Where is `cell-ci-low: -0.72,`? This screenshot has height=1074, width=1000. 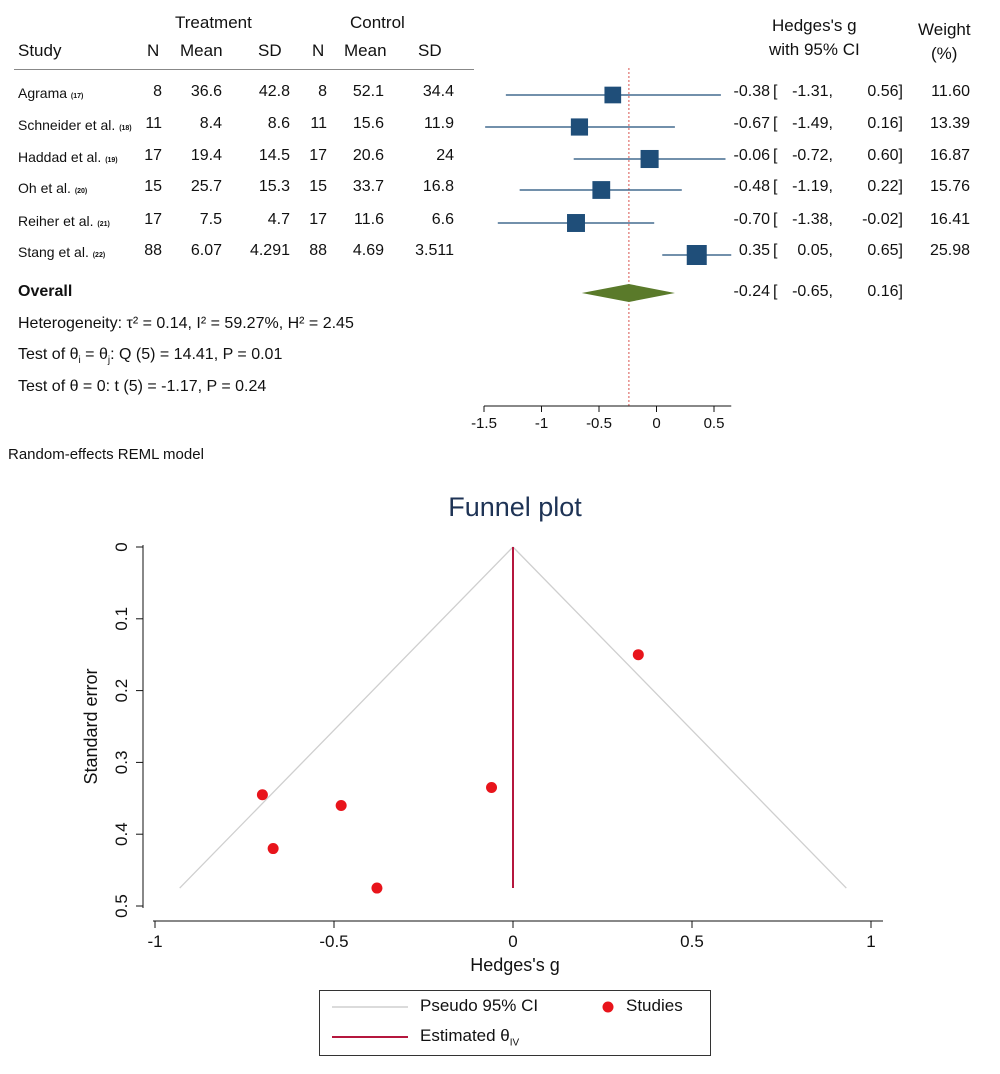
cell-ci-low: -0.72, is located at coordinates (812, 155).